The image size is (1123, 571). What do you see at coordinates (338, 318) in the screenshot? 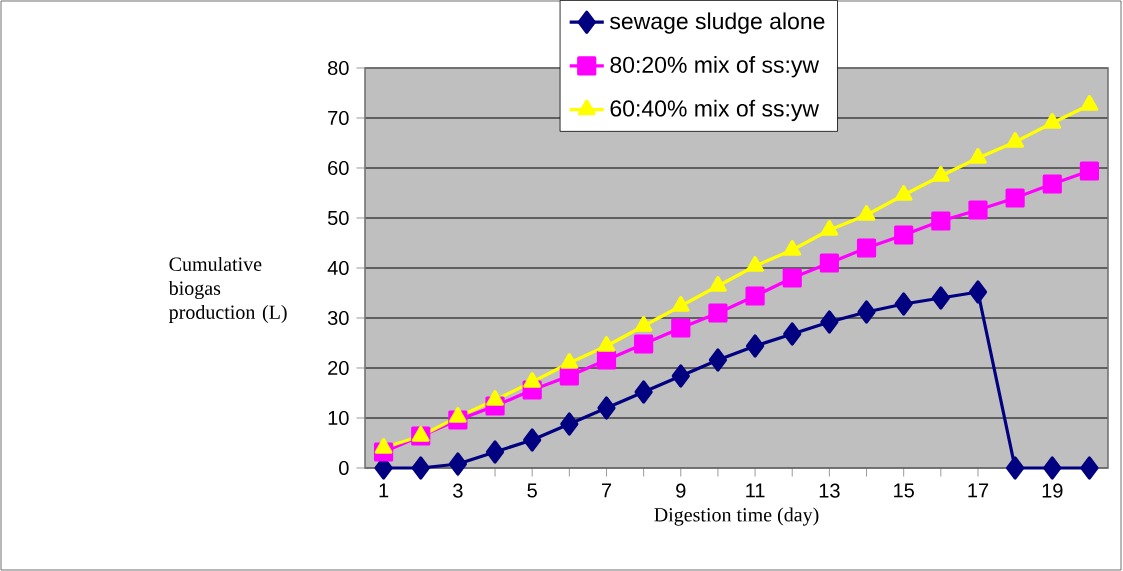
I see `y-tick-label: 30` at bounding box center [338, 318].